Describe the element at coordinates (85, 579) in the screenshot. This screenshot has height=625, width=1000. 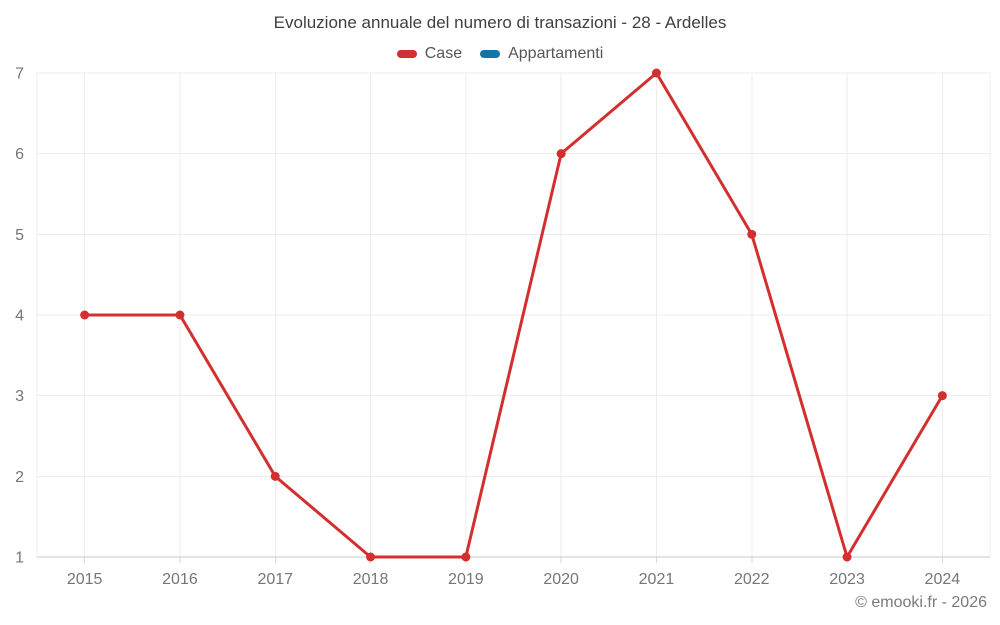
I see `x-tick-label: 2015` at that location.